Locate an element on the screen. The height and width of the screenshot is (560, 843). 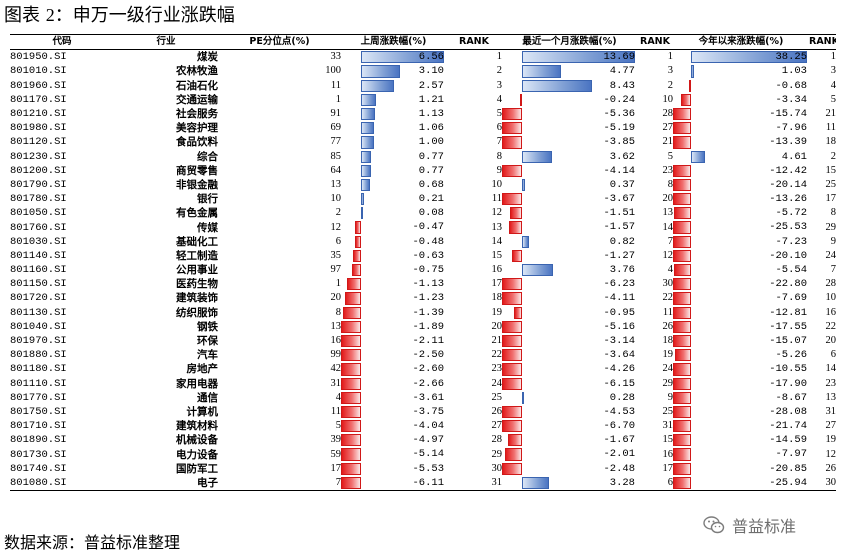
cell-rank-month: 9 is located at coordinates (670, 397).